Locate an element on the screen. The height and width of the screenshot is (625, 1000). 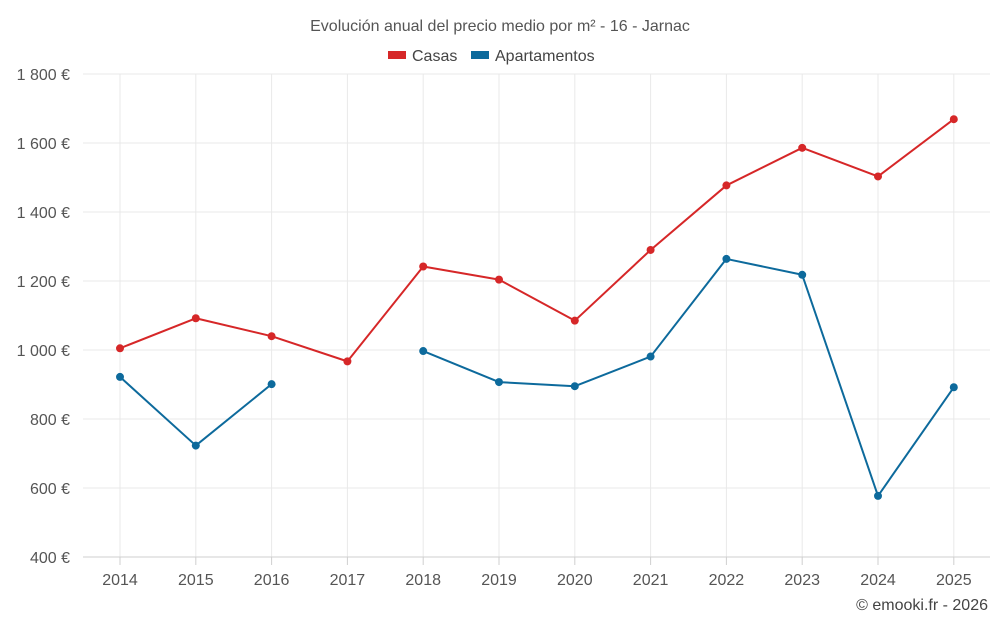
y-tick-label: 1 200 € is located at coordinates (43, 282).